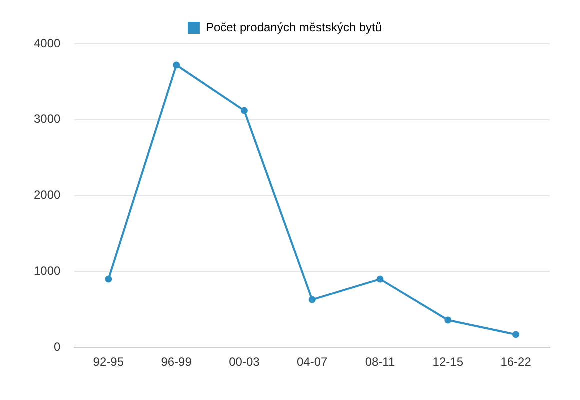 The image size is (580, 400). I want to click on x-tick-label: 92-95, so click(108, 362).